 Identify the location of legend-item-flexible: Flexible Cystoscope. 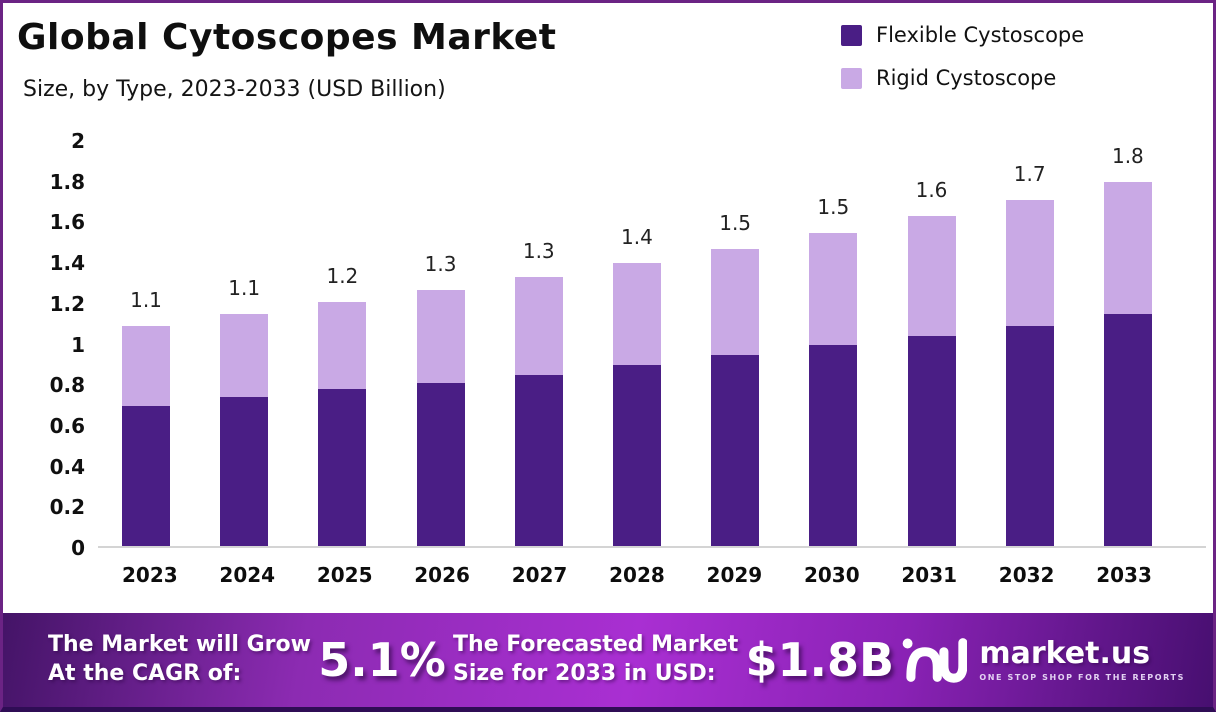
(962, 35).